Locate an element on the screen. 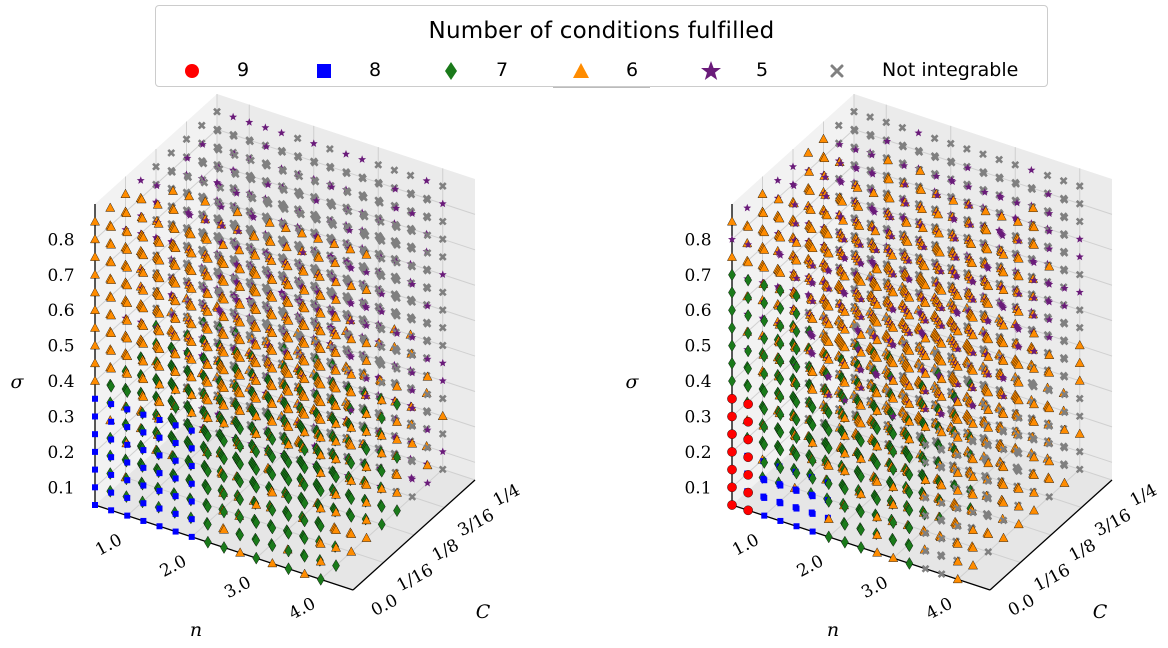 The width and height of the screenshot is (1168, 648). sigma-tick-label: 0.6 is located at coordinates (697, 311).